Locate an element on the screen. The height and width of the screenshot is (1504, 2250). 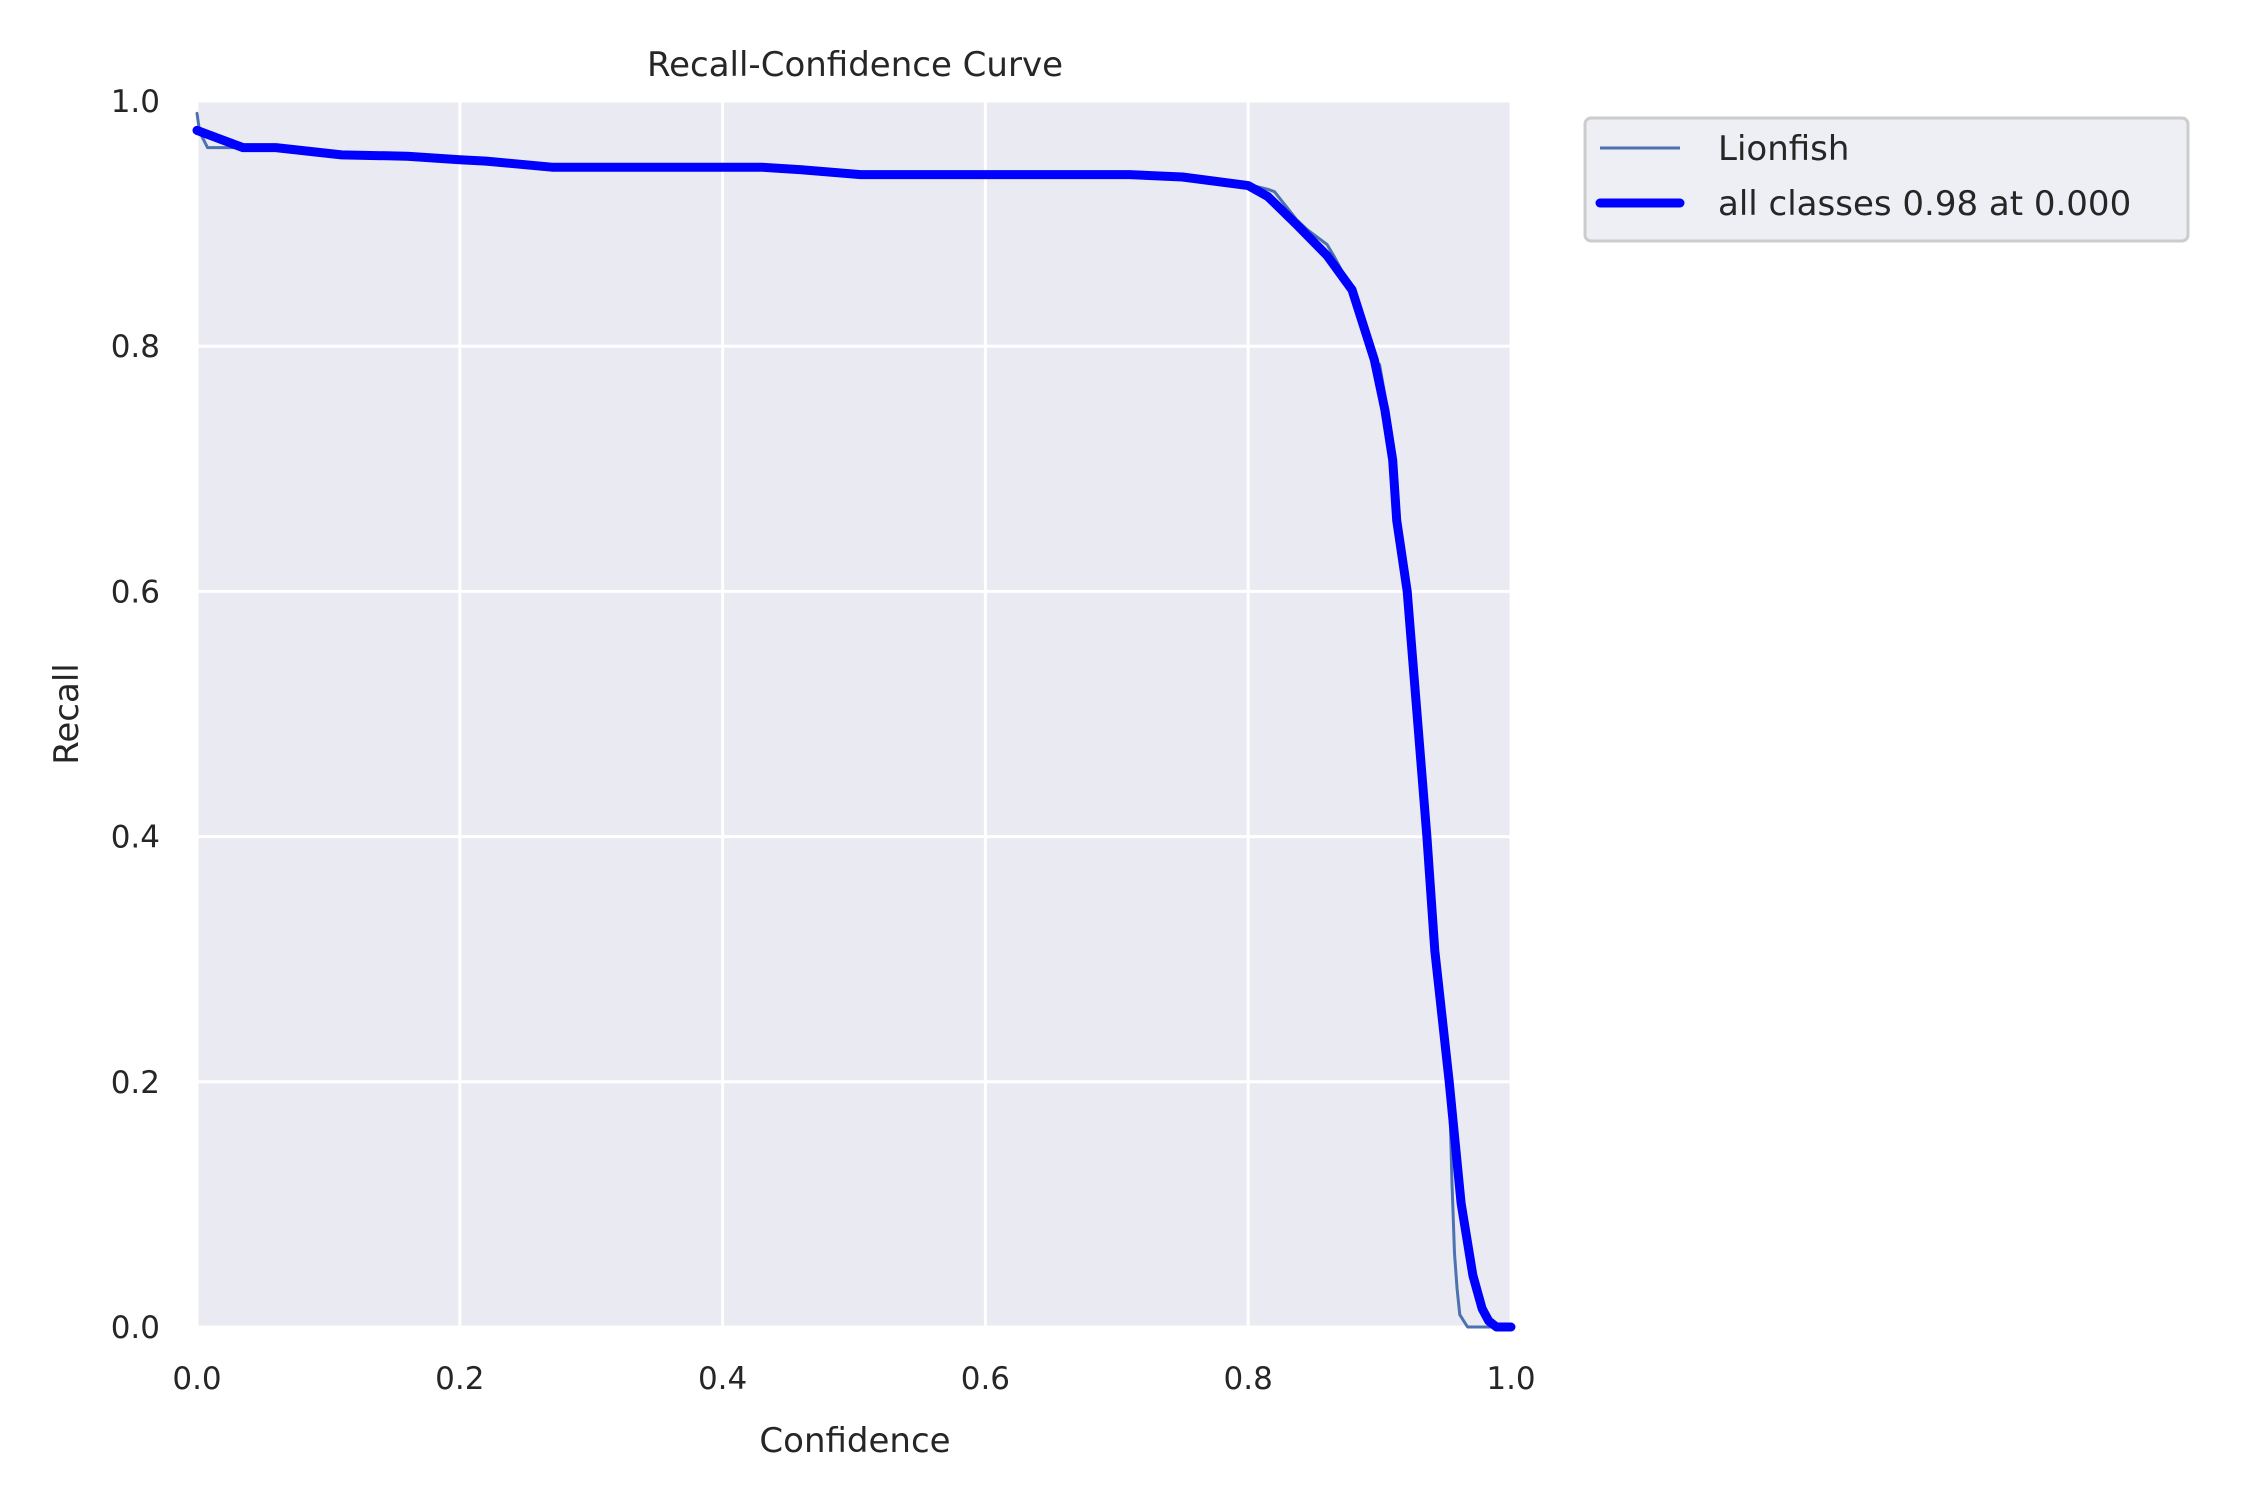
x-axis-label: Confidence is located at coordinates (854, 1441).